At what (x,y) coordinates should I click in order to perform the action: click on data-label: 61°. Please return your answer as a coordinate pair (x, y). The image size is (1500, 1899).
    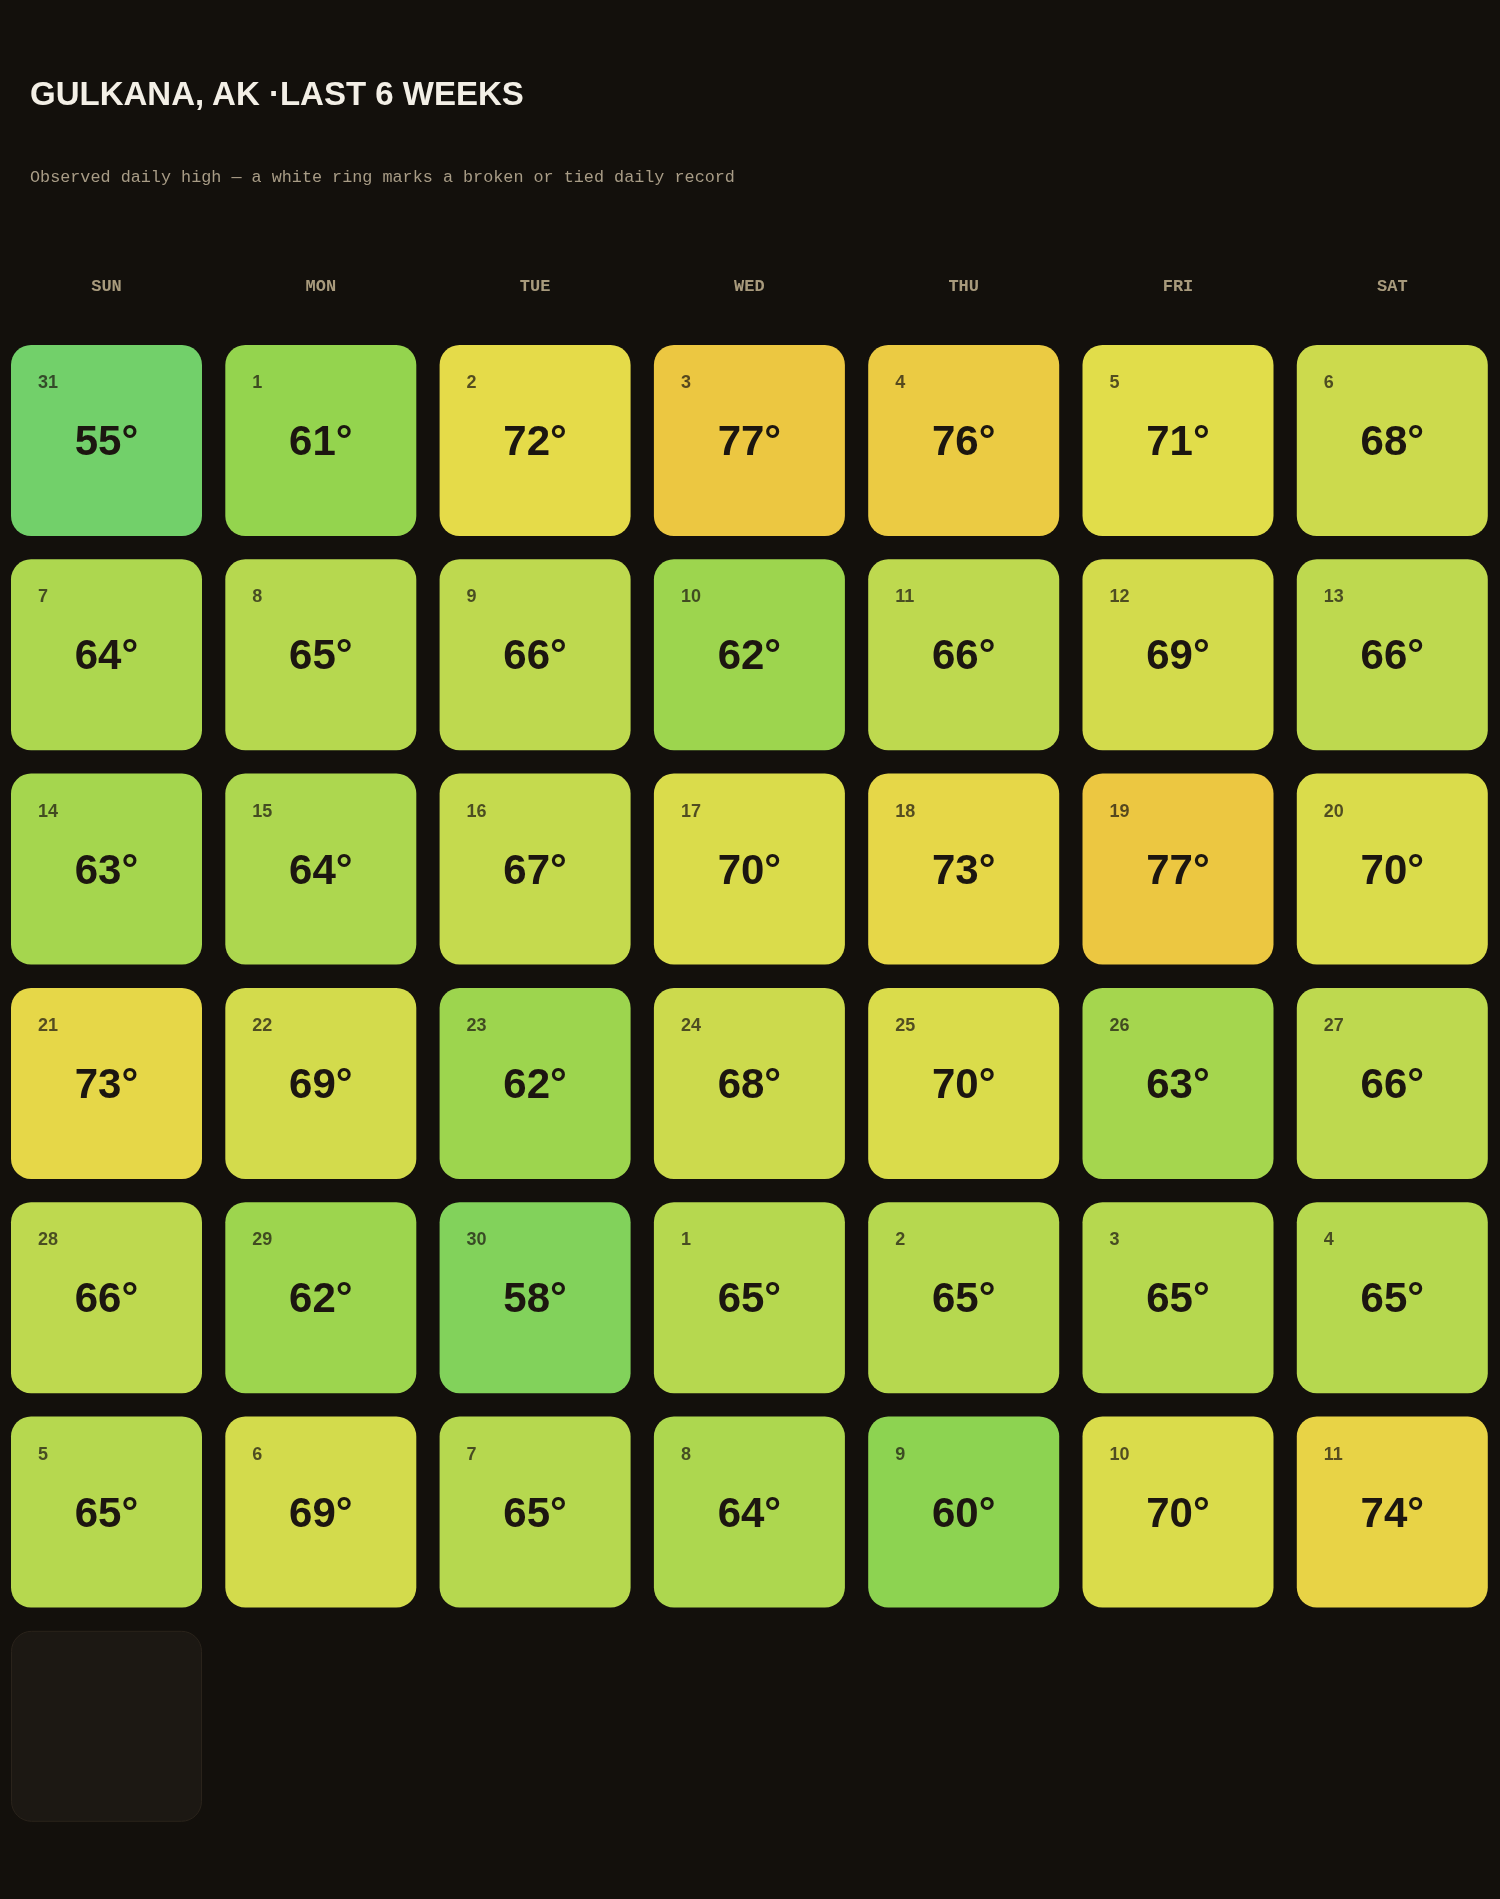
    Looking at the image, I should click on (321, 440).